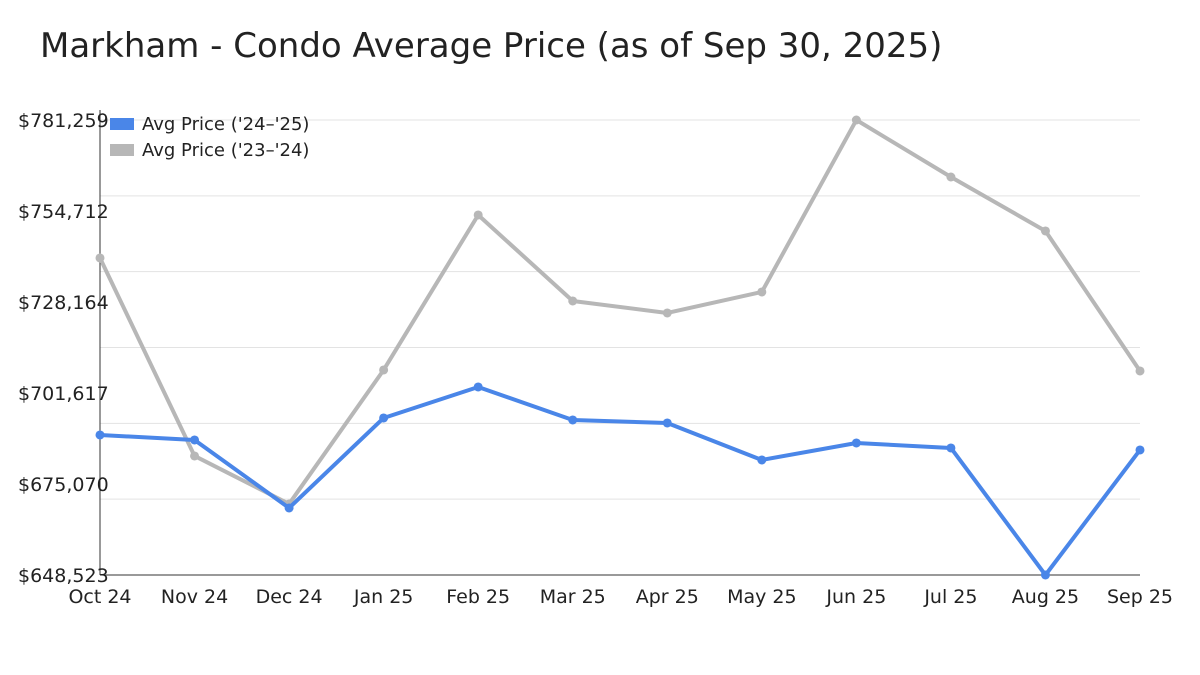  Describe the element at coordinates (63, 485) in the screenshot. I see `y-tick-label: $675,070` at that location.